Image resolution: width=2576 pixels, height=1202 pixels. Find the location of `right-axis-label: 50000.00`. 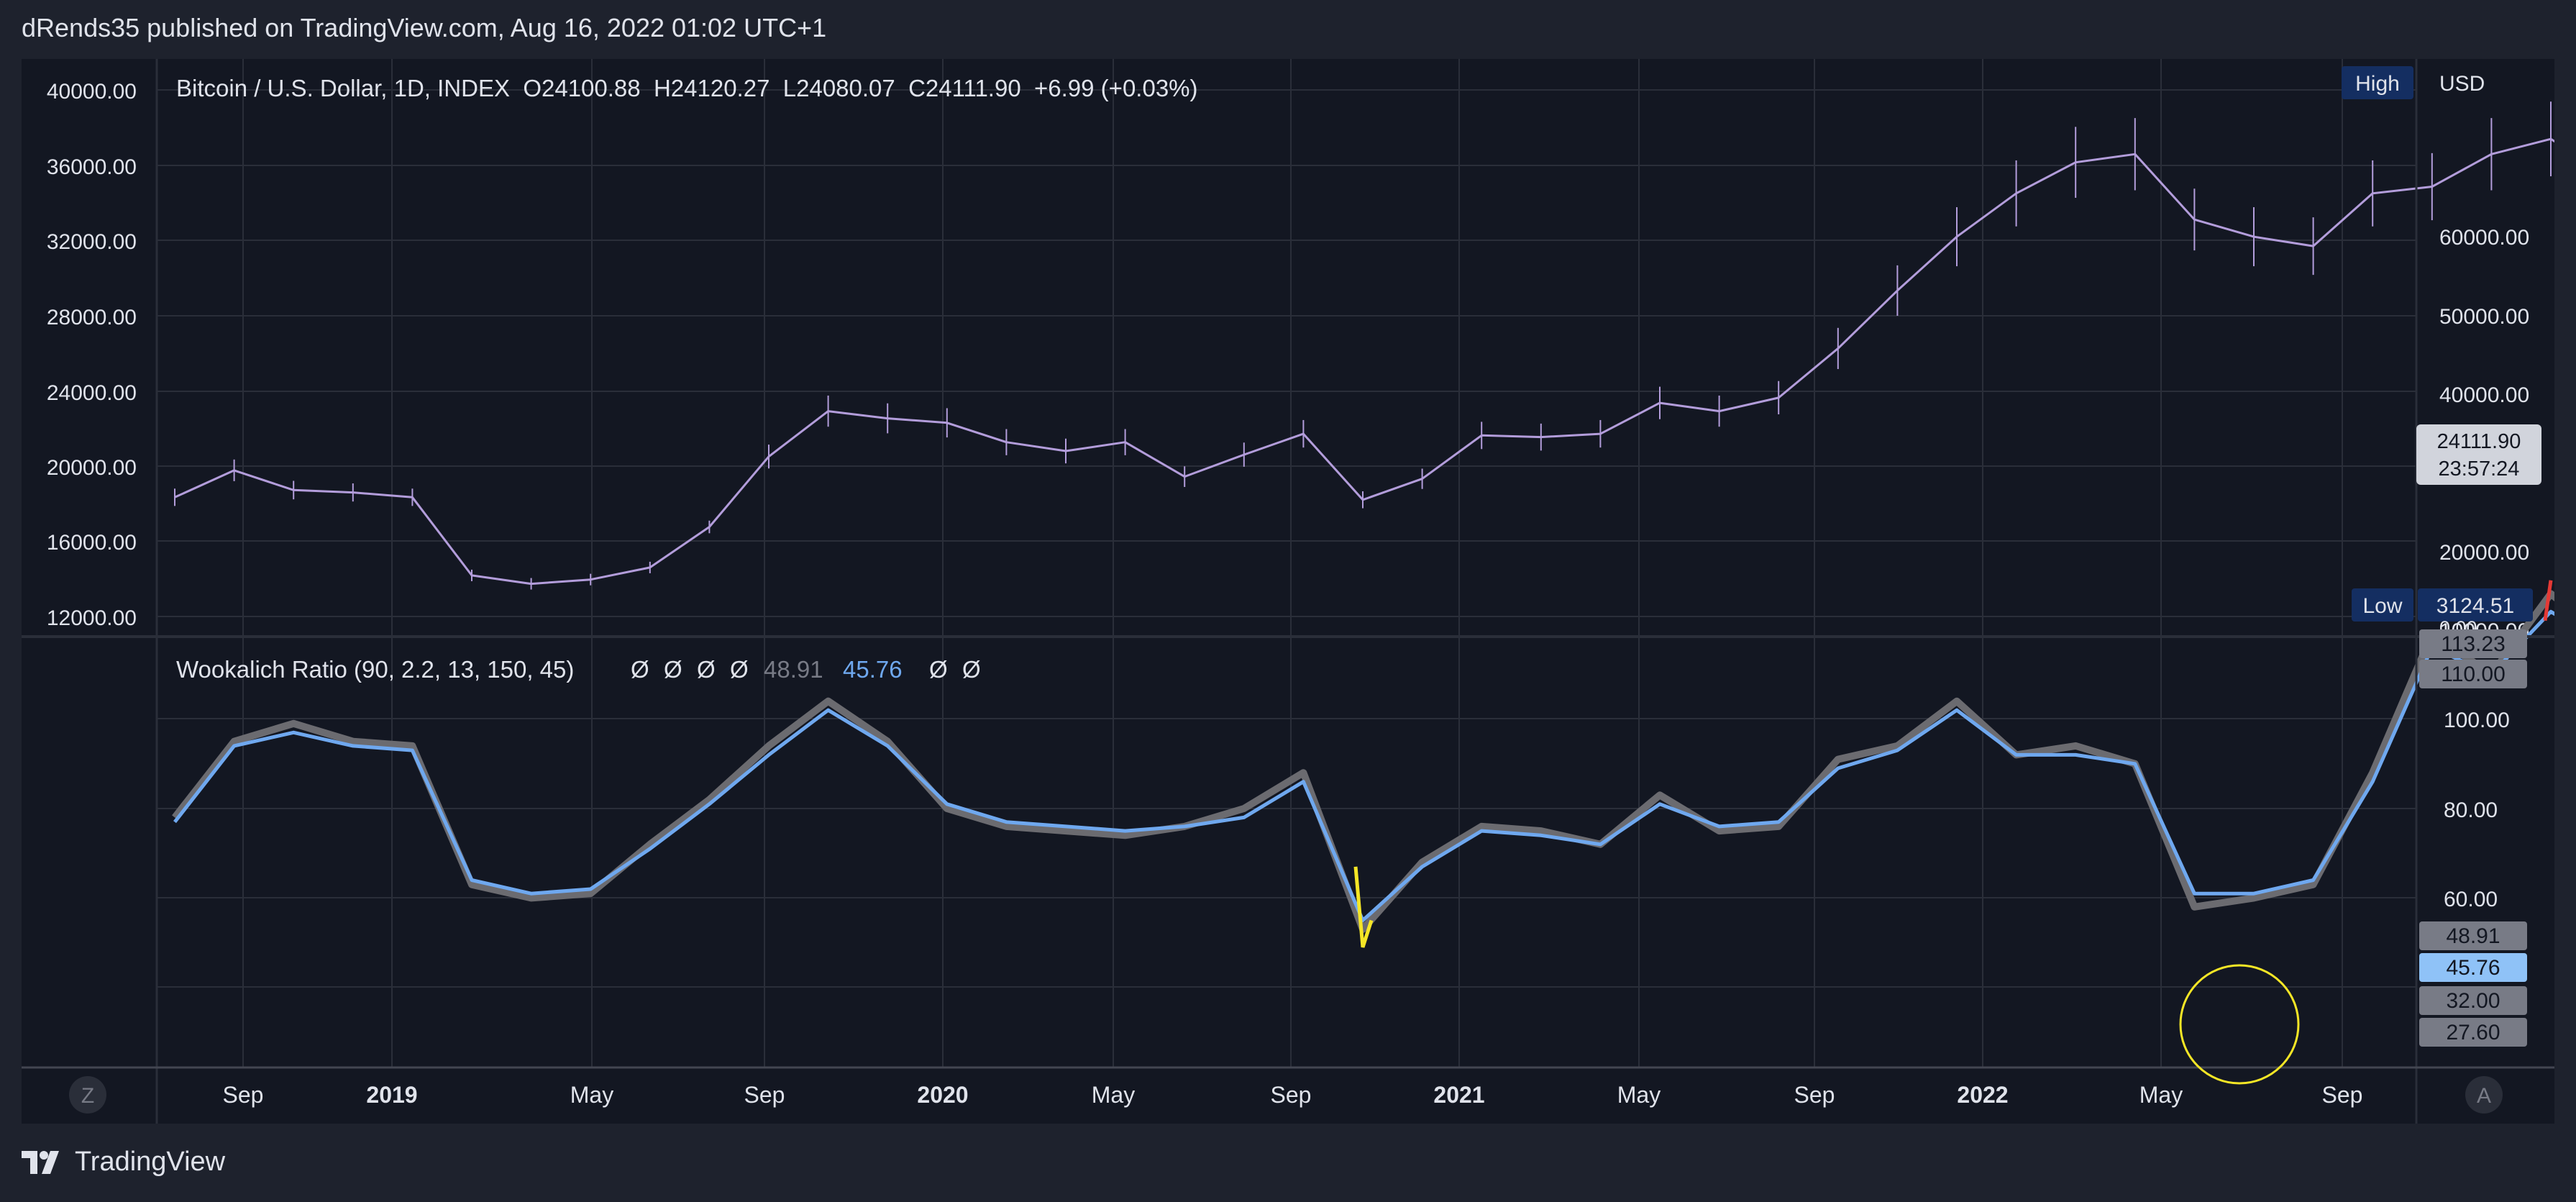

right-axis-label: 50000.00 is located at coordinates (2484, 317).